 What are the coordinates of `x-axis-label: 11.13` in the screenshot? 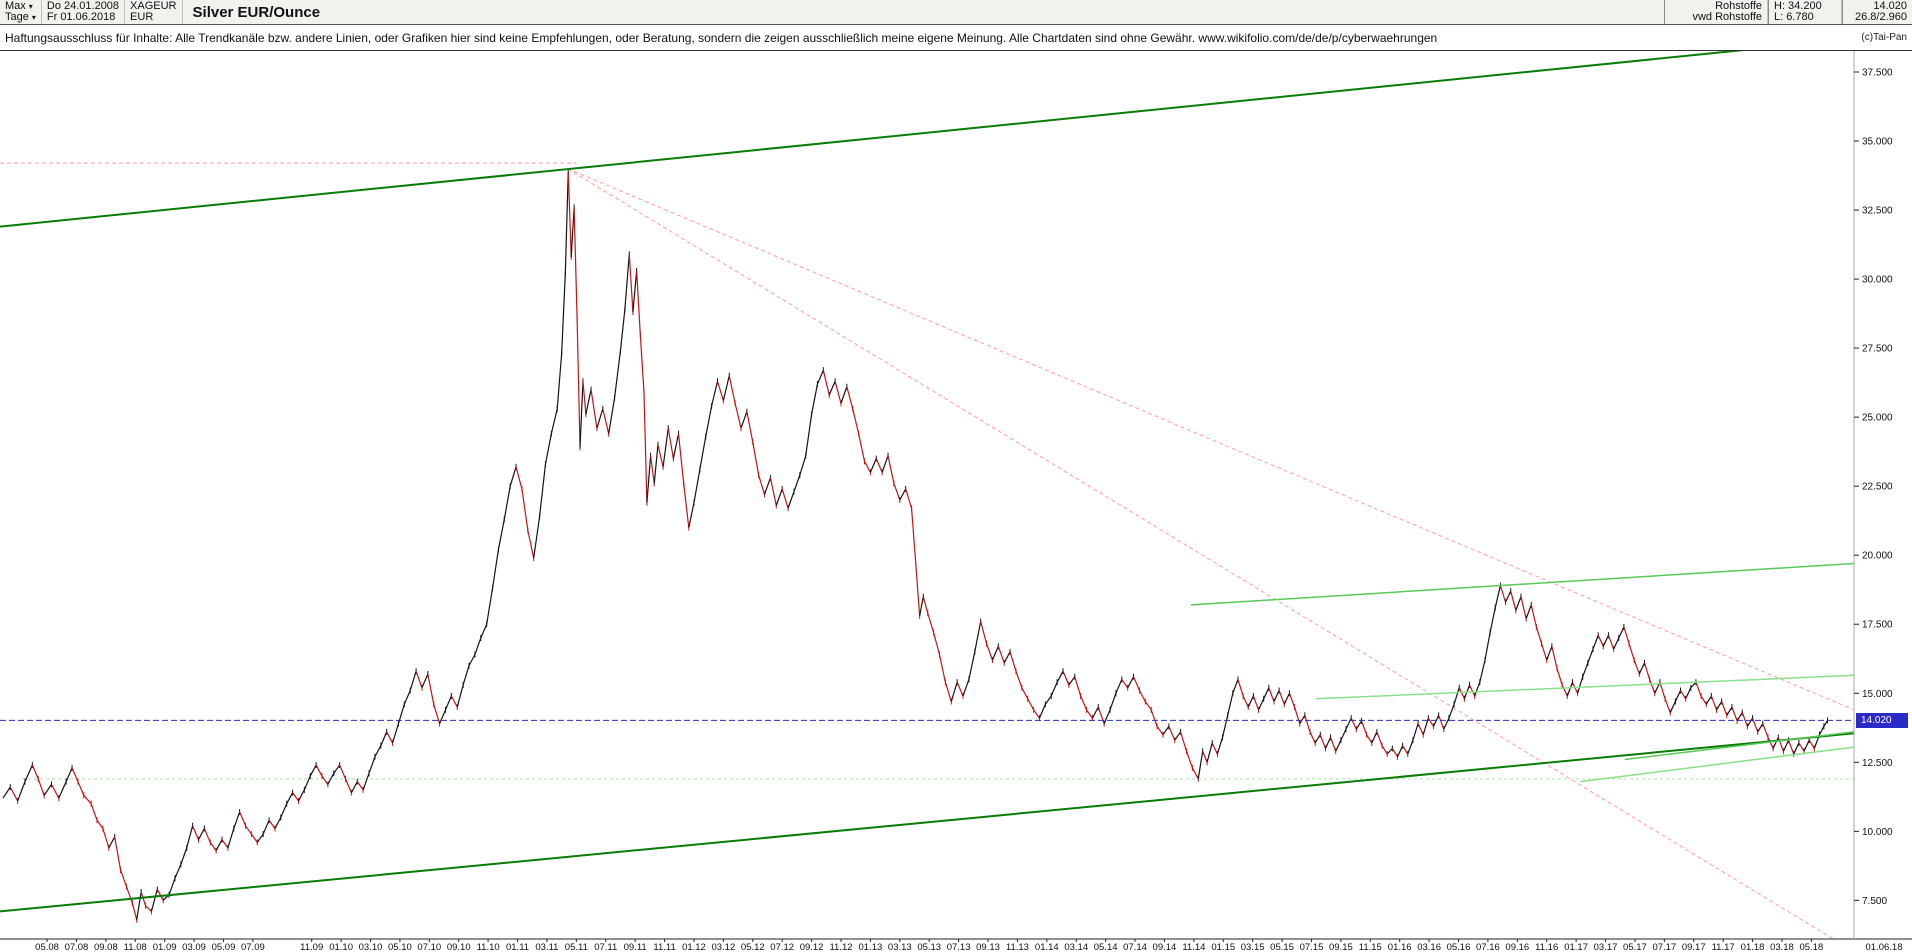 It's located at (1017, 947).